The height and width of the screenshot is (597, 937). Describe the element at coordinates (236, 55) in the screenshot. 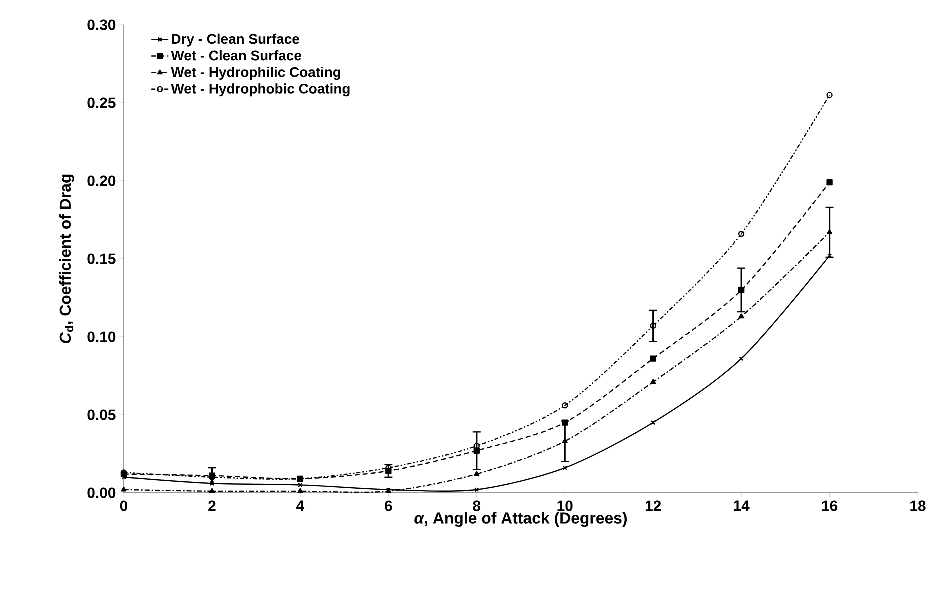

I see `legend-label: Wet - Clean Surface` at that location.